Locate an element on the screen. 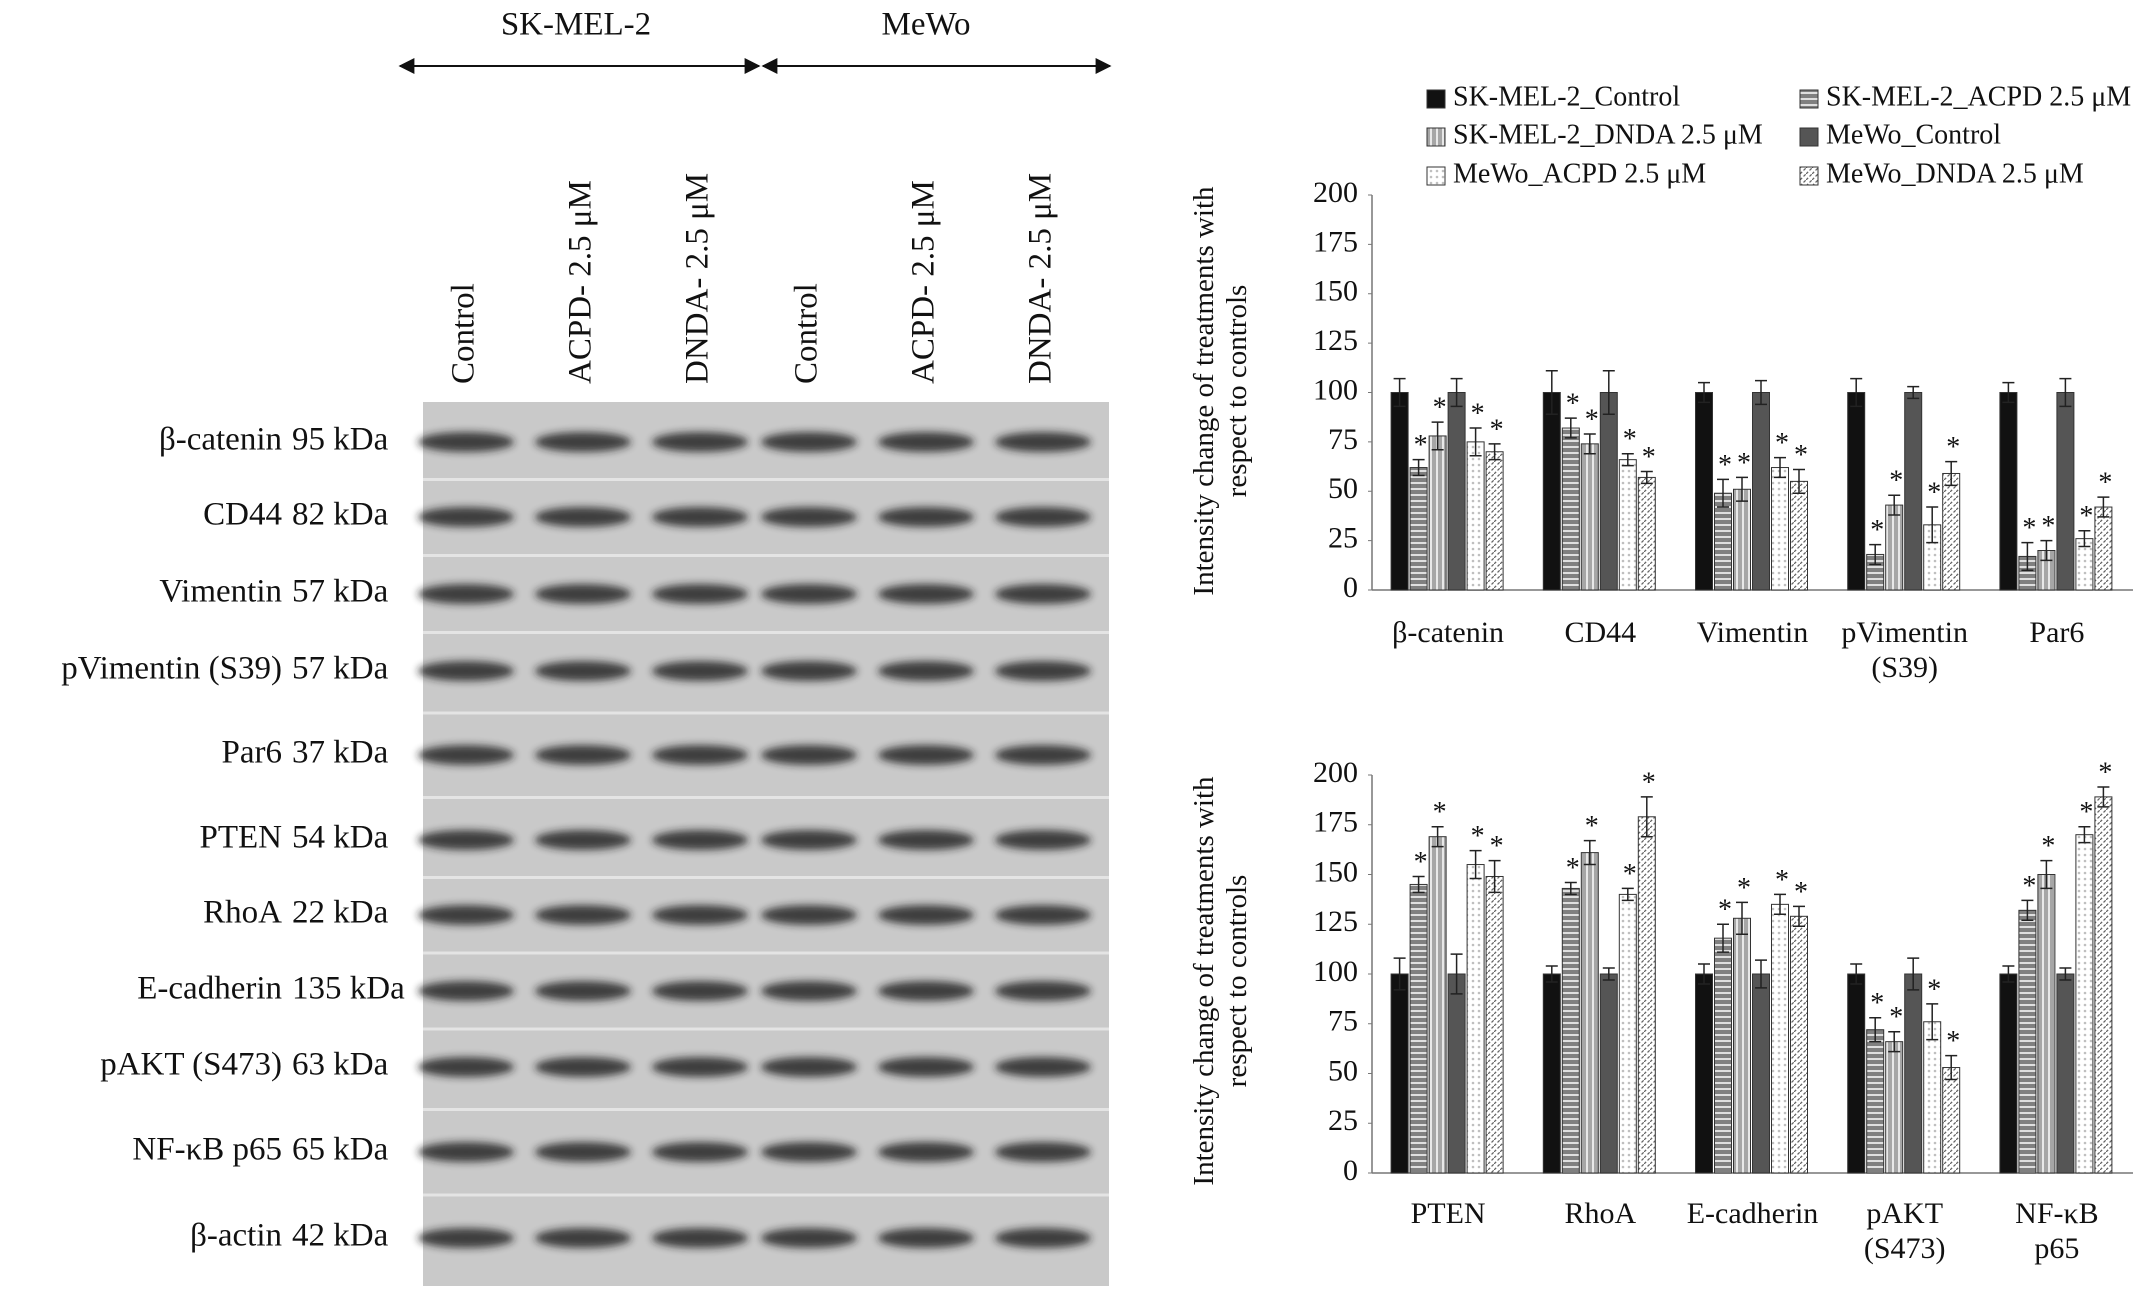 The width and height of the screenshot is (2150, 1297). x-tick-label: β-catenin is located at coordinates (1448, 632).